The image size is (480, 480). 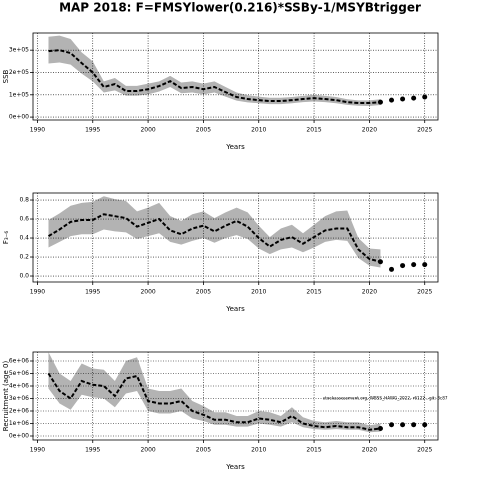 I want to click on y-tick-label: 4e+06, so click(x=19, y=386).